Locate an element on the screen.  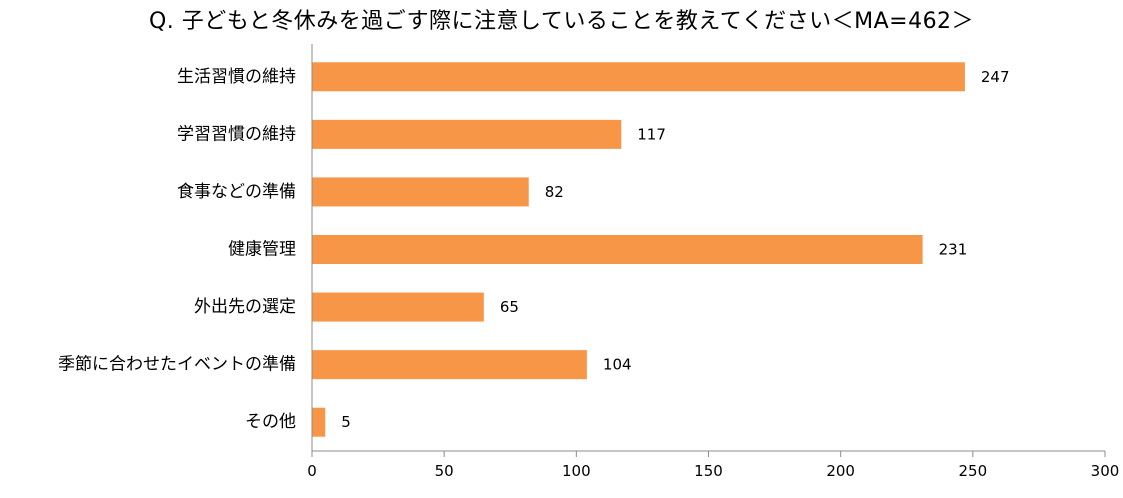
value-label-3: 231 is located at coordinates (953, 250).